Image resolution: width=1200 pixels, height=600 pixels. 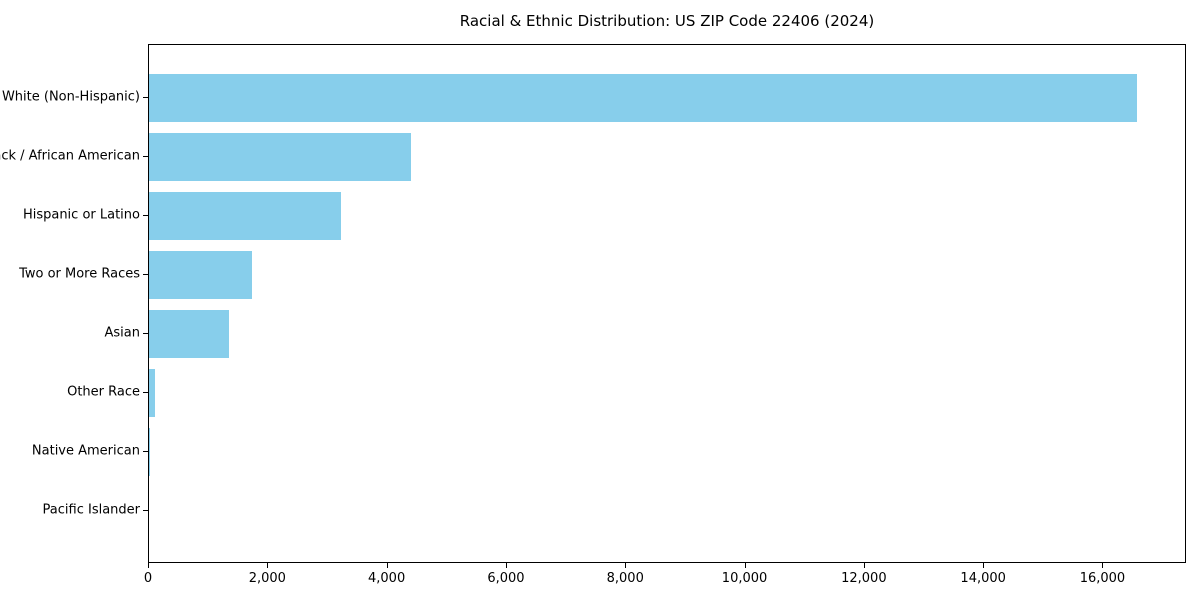 I want to click on x-tick-label-1: 2,000, so click(x=267, y=578).